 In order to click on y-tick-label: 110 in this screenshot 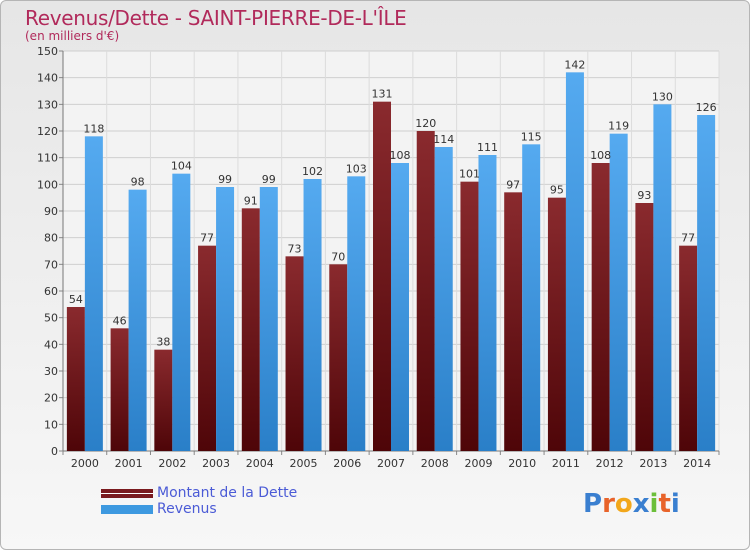, I will do `click(47, 158)`.